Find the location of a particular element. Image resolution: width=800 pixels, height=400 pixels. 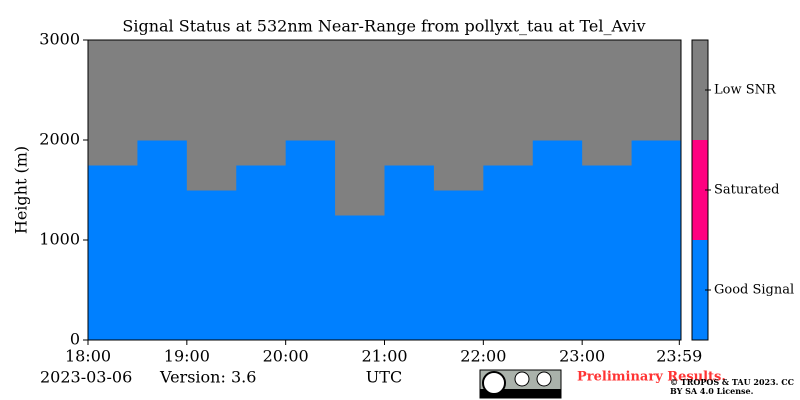

x-tick-label: 19:00 is located at coordinates (187, 356).